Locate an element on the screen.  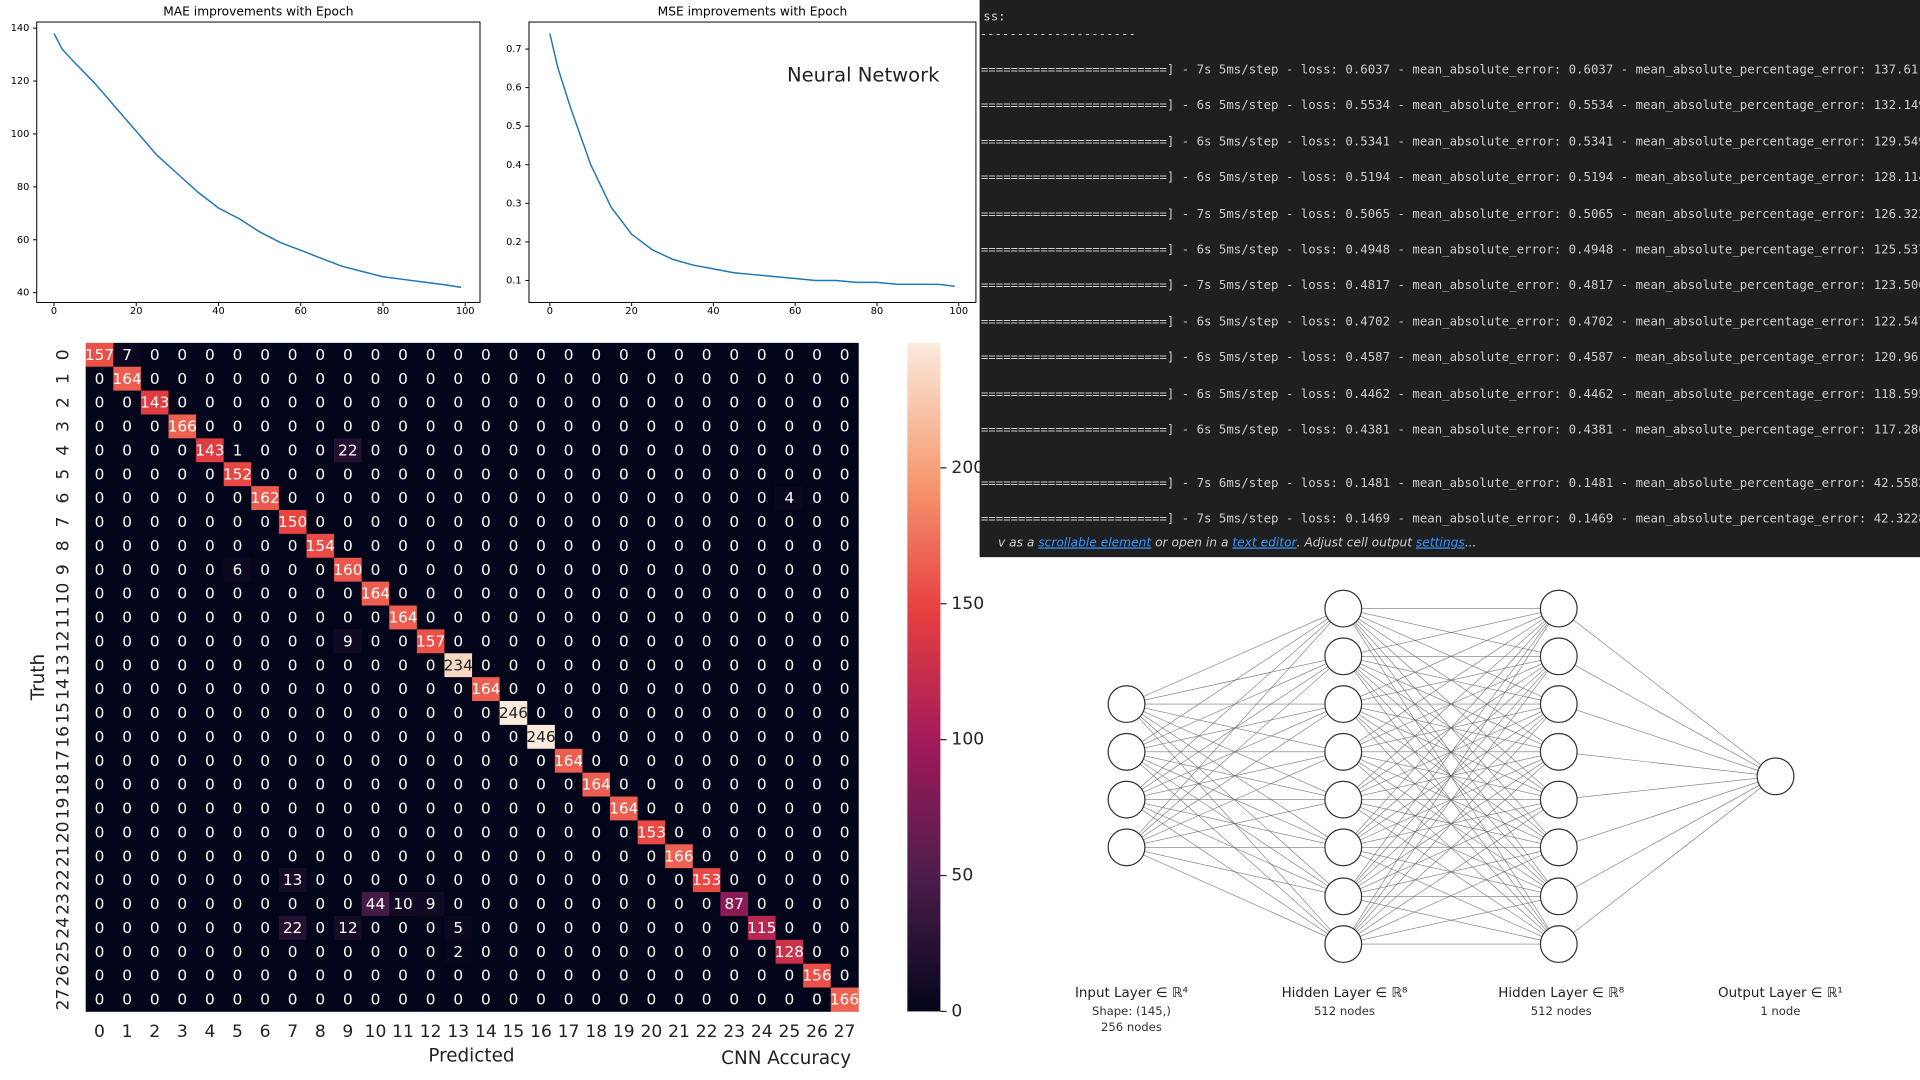
layer-title: Hidden Layer ∈ ℝ⁸ is located at coordinates (1345, 993).